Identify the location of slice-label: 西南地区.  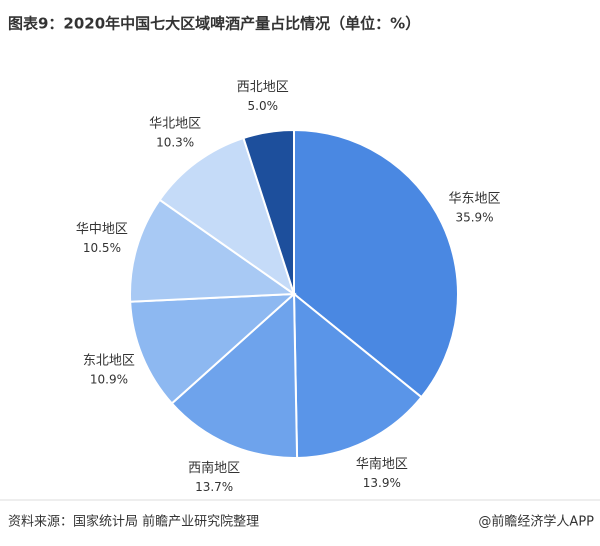
(214, 468).